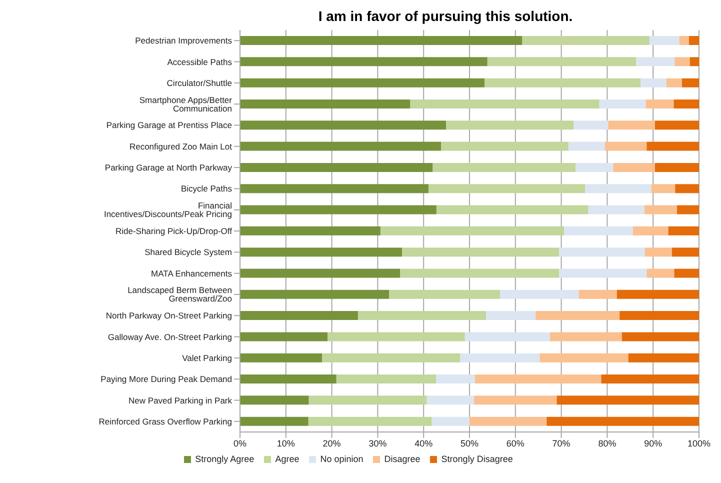 The width and height of the screenshot is (721, 483). I want to click on y-tick-label: New Paved Parking in Park, so click(180, 400).